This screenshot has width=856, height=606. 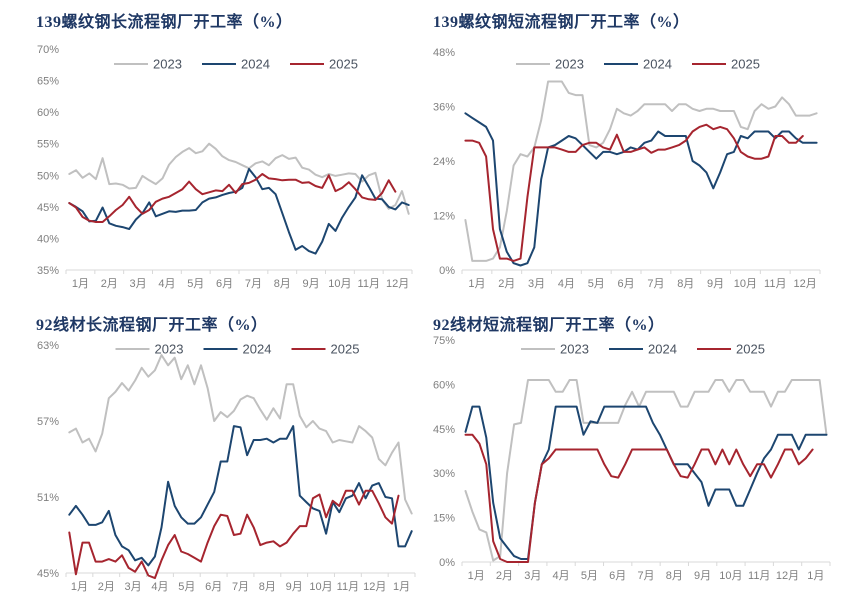 What do you see at coordinates (253, 284) in the screenshot?
I see `x-axis-label: 7月` at bounding box center [253, 284].